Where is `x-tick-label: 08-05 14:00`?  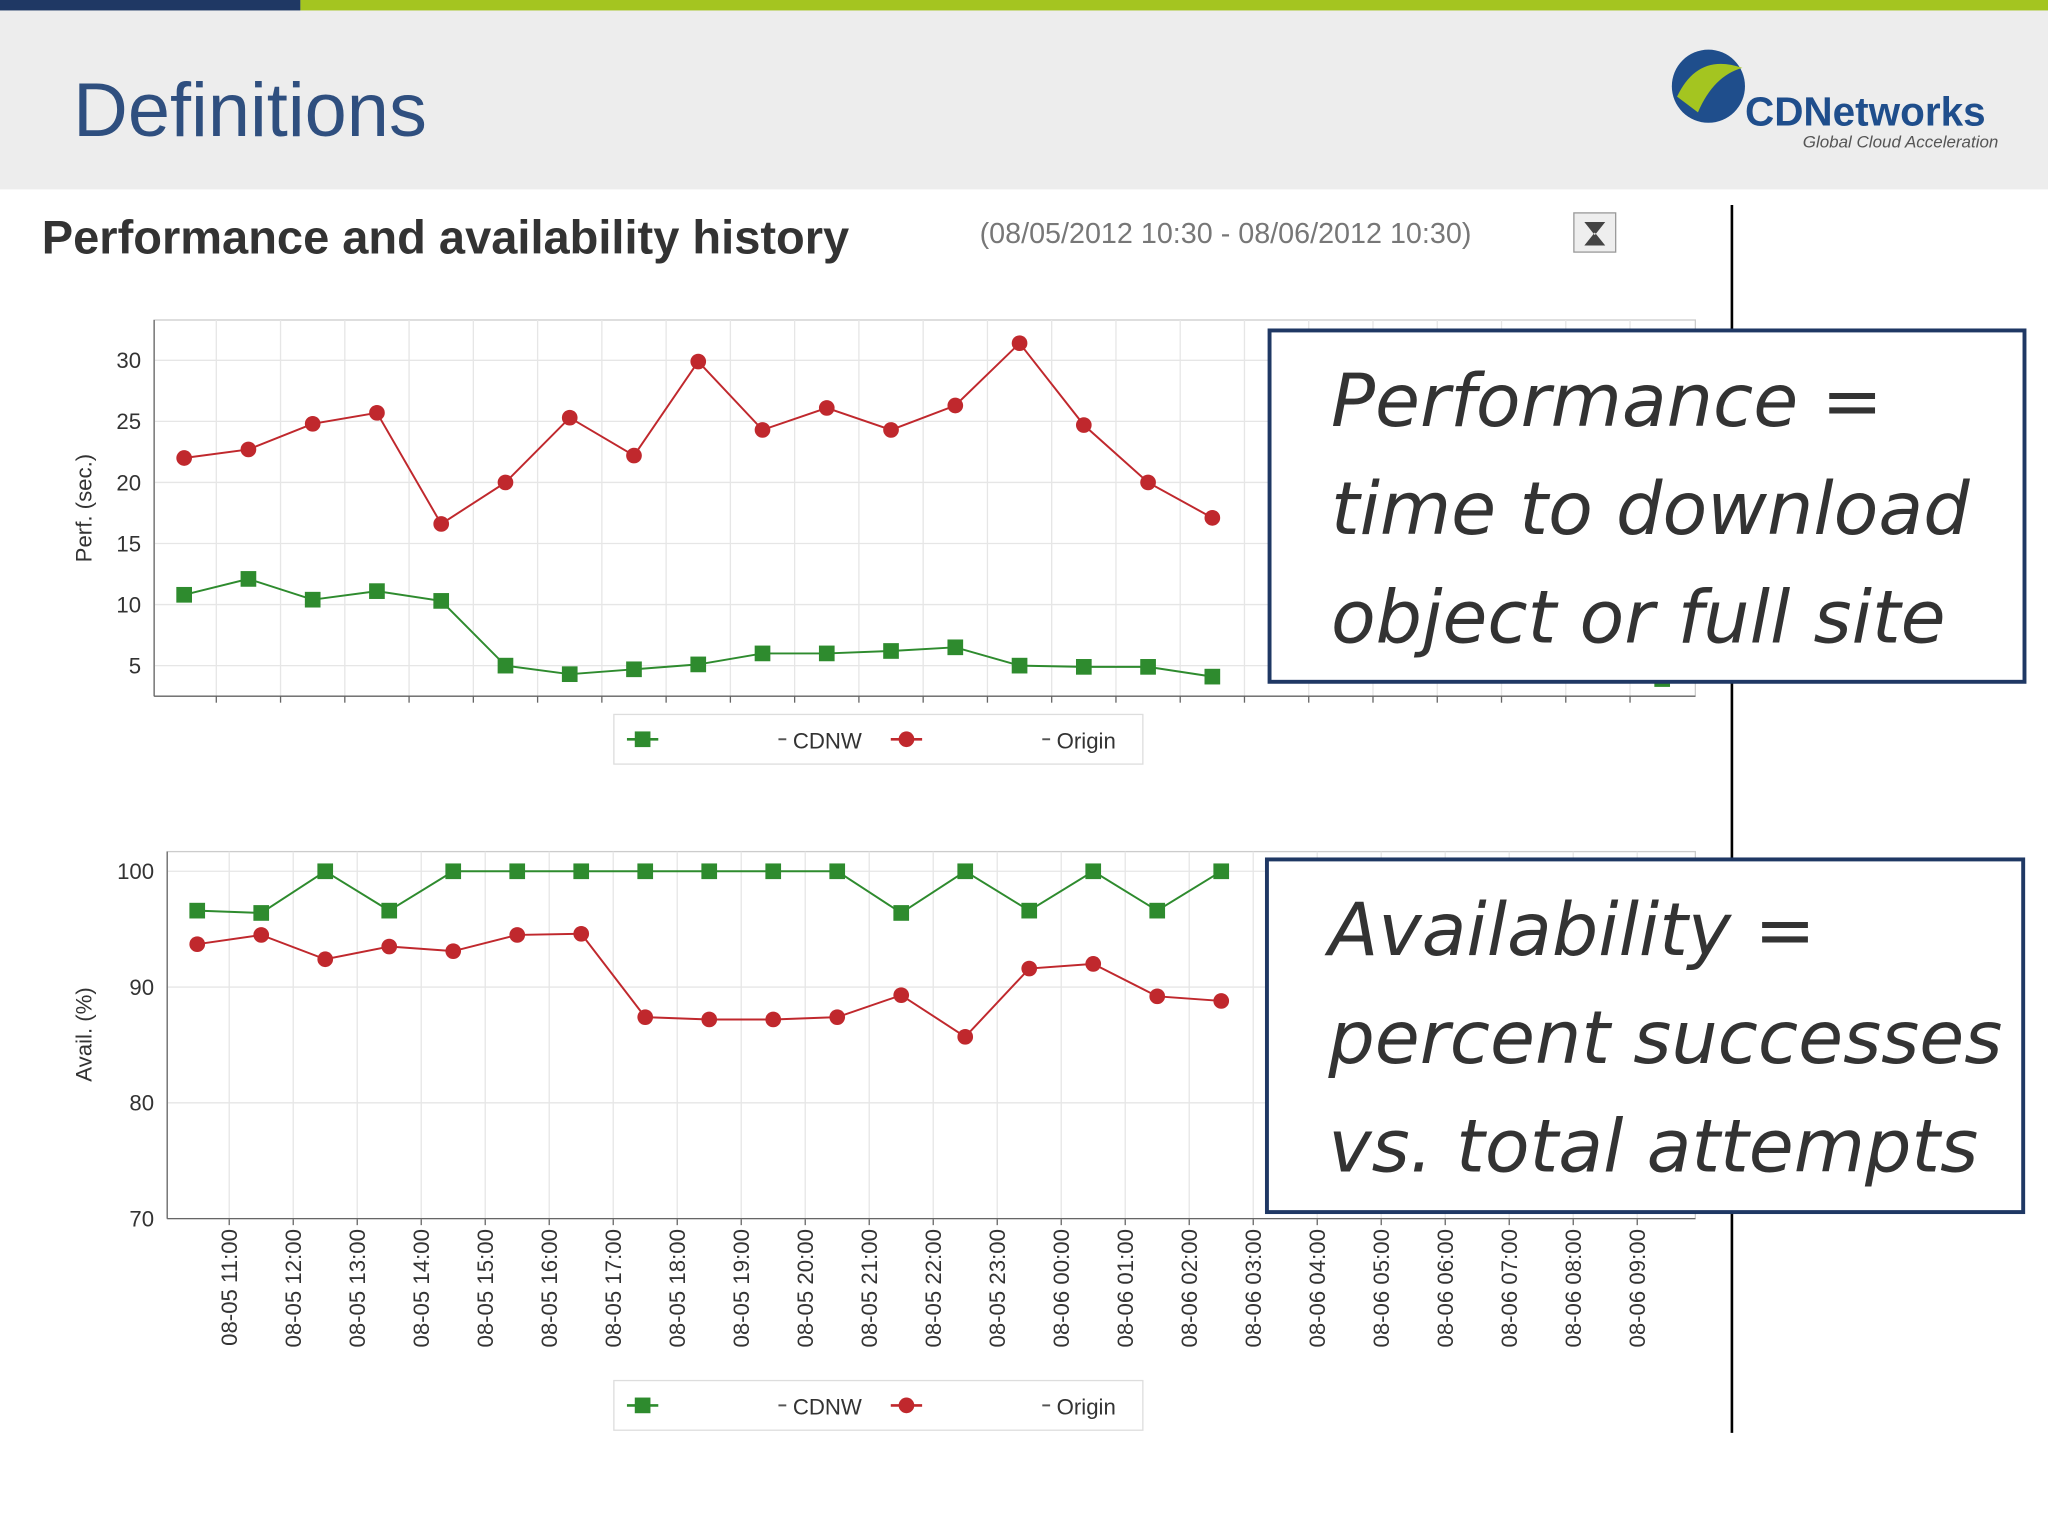
x-tick-label: 08-05 14:00 is located at coordinates (421, 1288).